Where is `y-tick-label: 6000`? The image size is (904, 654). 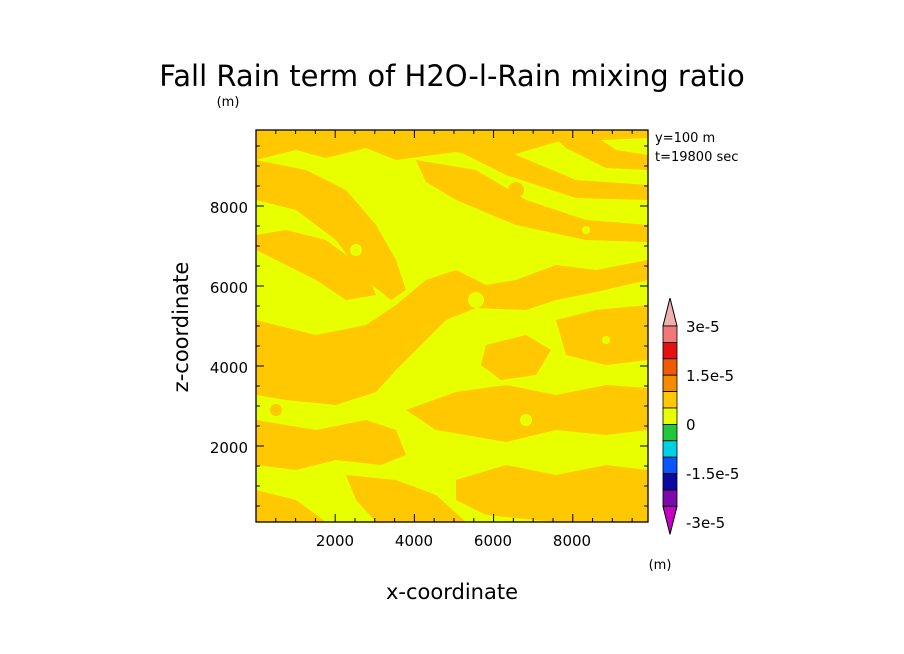 y-tick-label: 6000 is located at coordinates (229, 288).